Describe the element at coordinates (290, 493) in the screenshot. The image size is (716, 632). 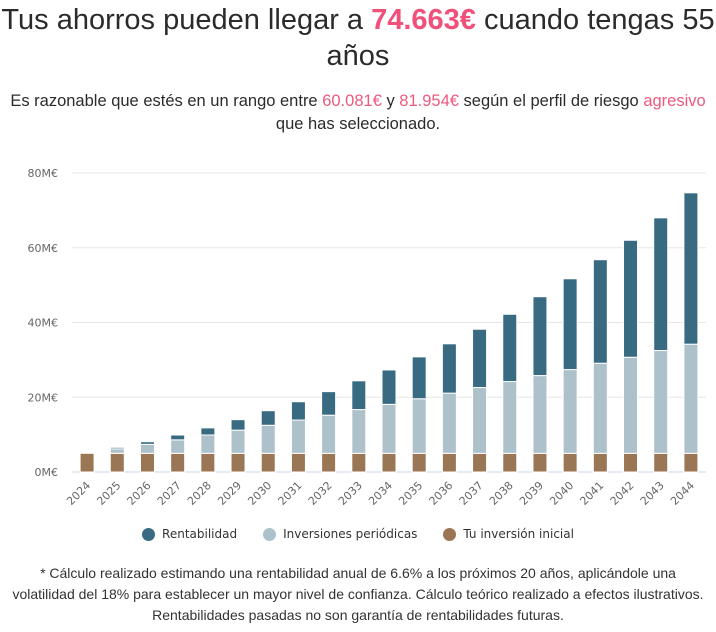
I see `x-tick-label: 2031` at that location.